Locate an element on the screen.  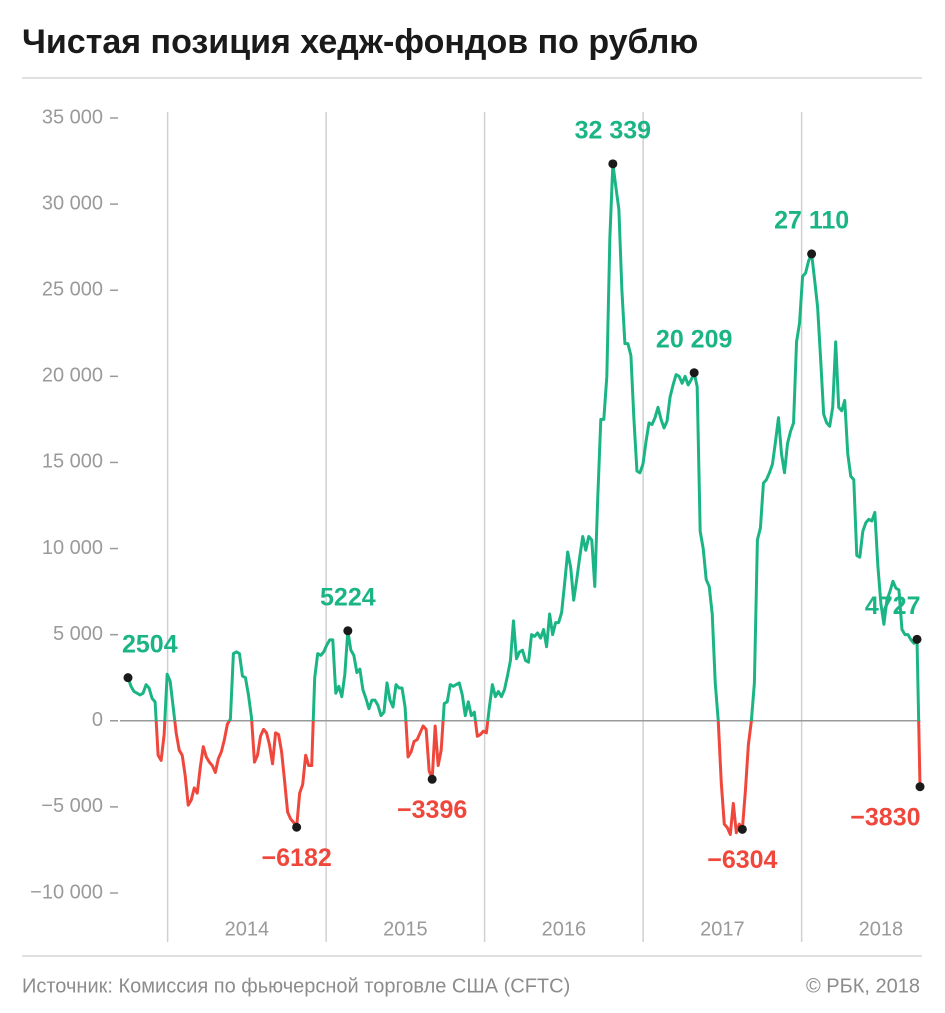
data-label: 20 209 is located at coordinates (694, 339).